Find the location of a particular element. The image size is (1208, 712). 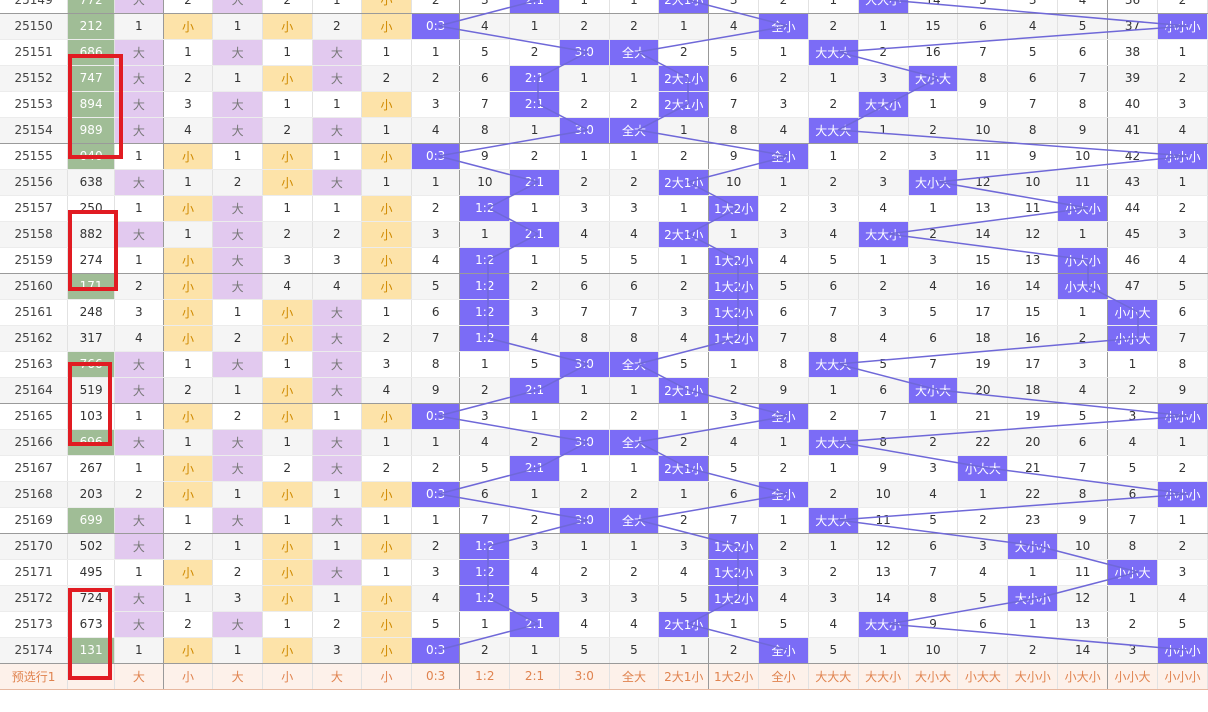

issue-number-cell: 25168 is located at coordinates (34, 494).